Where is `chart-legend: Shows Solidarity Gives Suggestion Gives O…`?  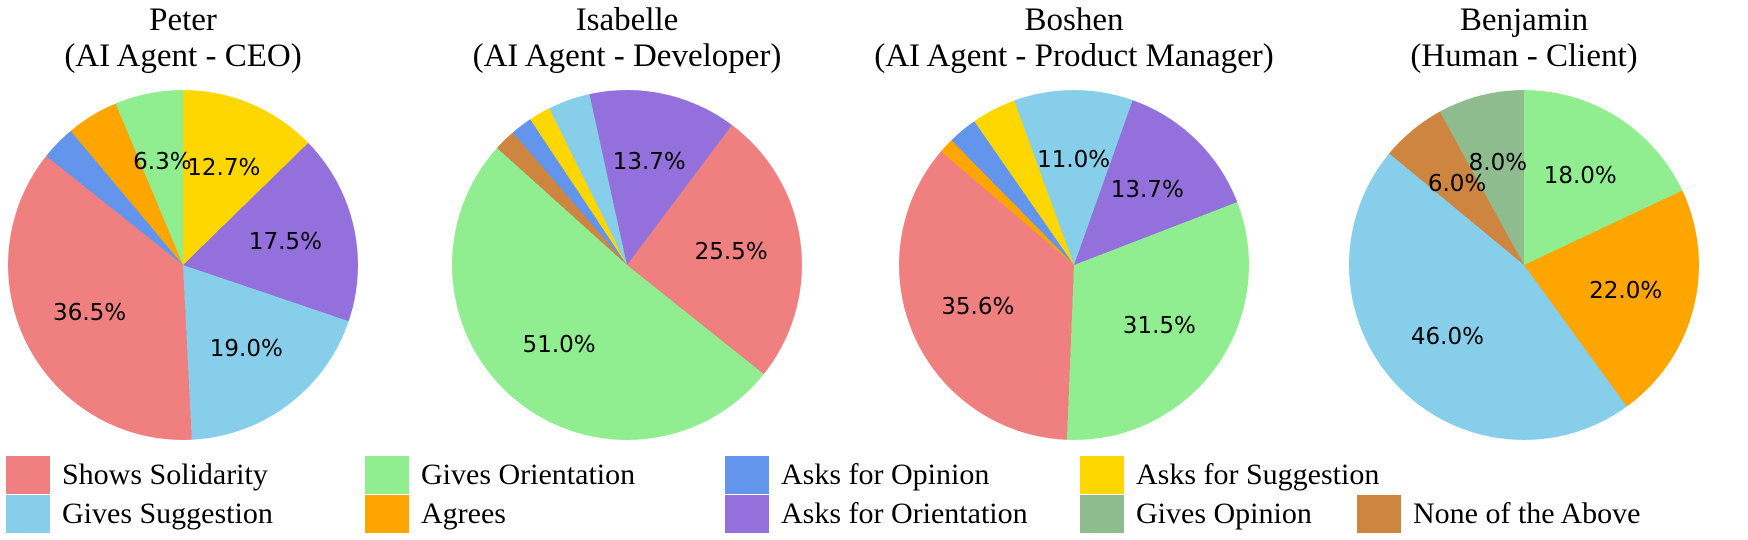 chart-legend: Shows Solidarity Gives Suggestion Gives O… is located at coordinates (874, 496).